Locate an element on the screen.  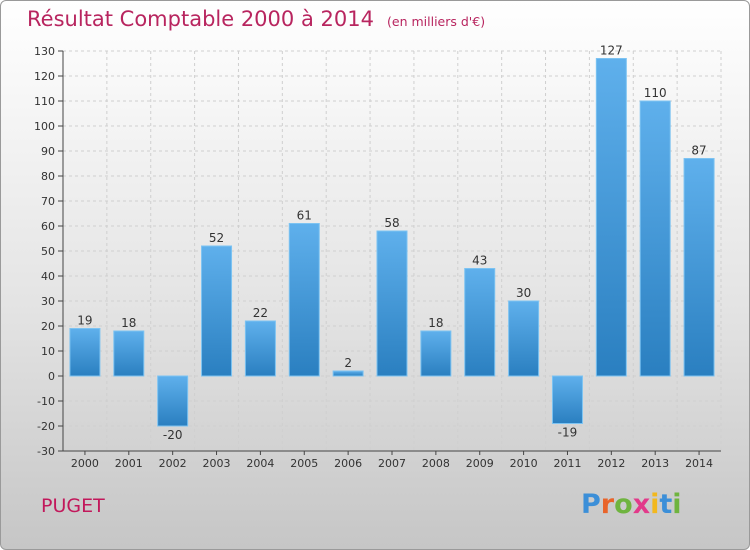
x-tick-label: 2009 is located at coordinates (480, 463).